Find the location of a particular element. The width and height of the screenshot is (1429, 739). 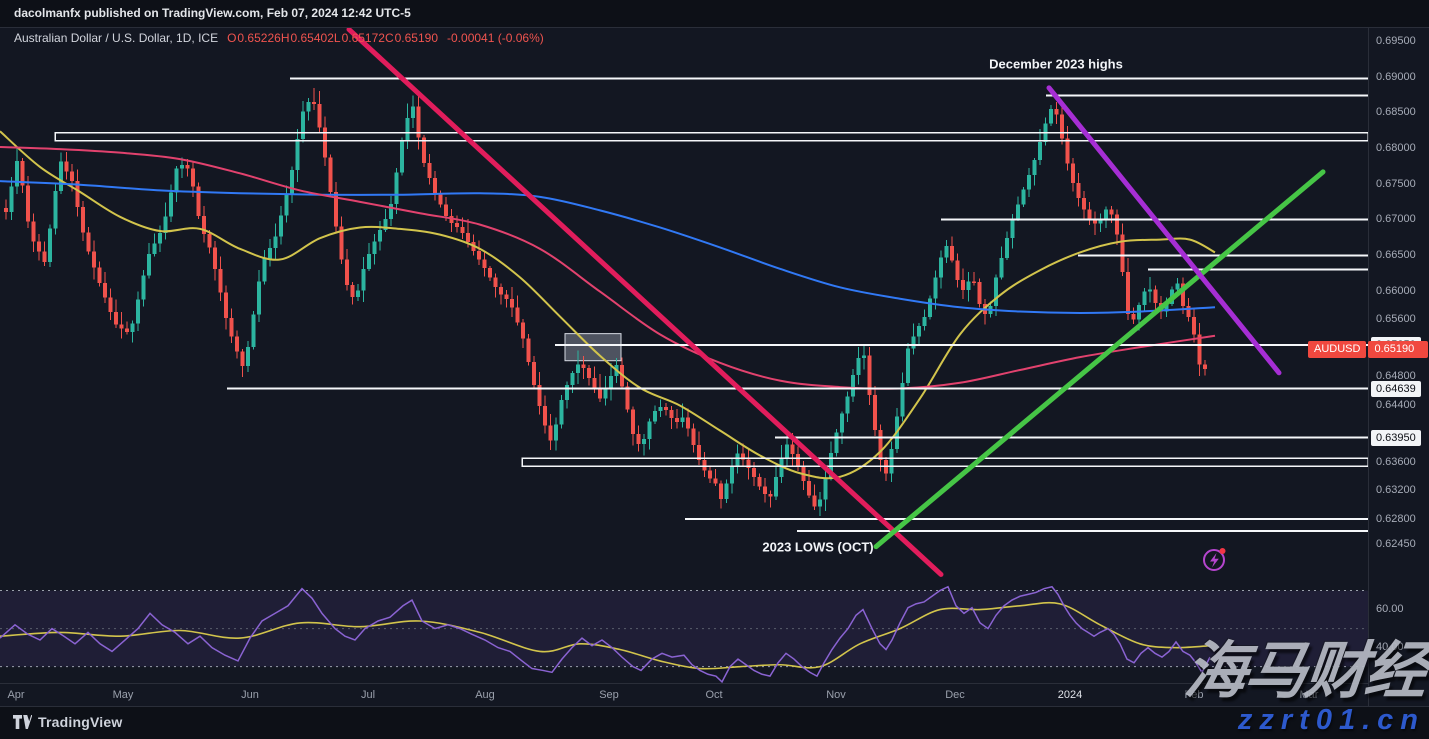

boost-lightning-icon is located at coordinates (1214, 559).